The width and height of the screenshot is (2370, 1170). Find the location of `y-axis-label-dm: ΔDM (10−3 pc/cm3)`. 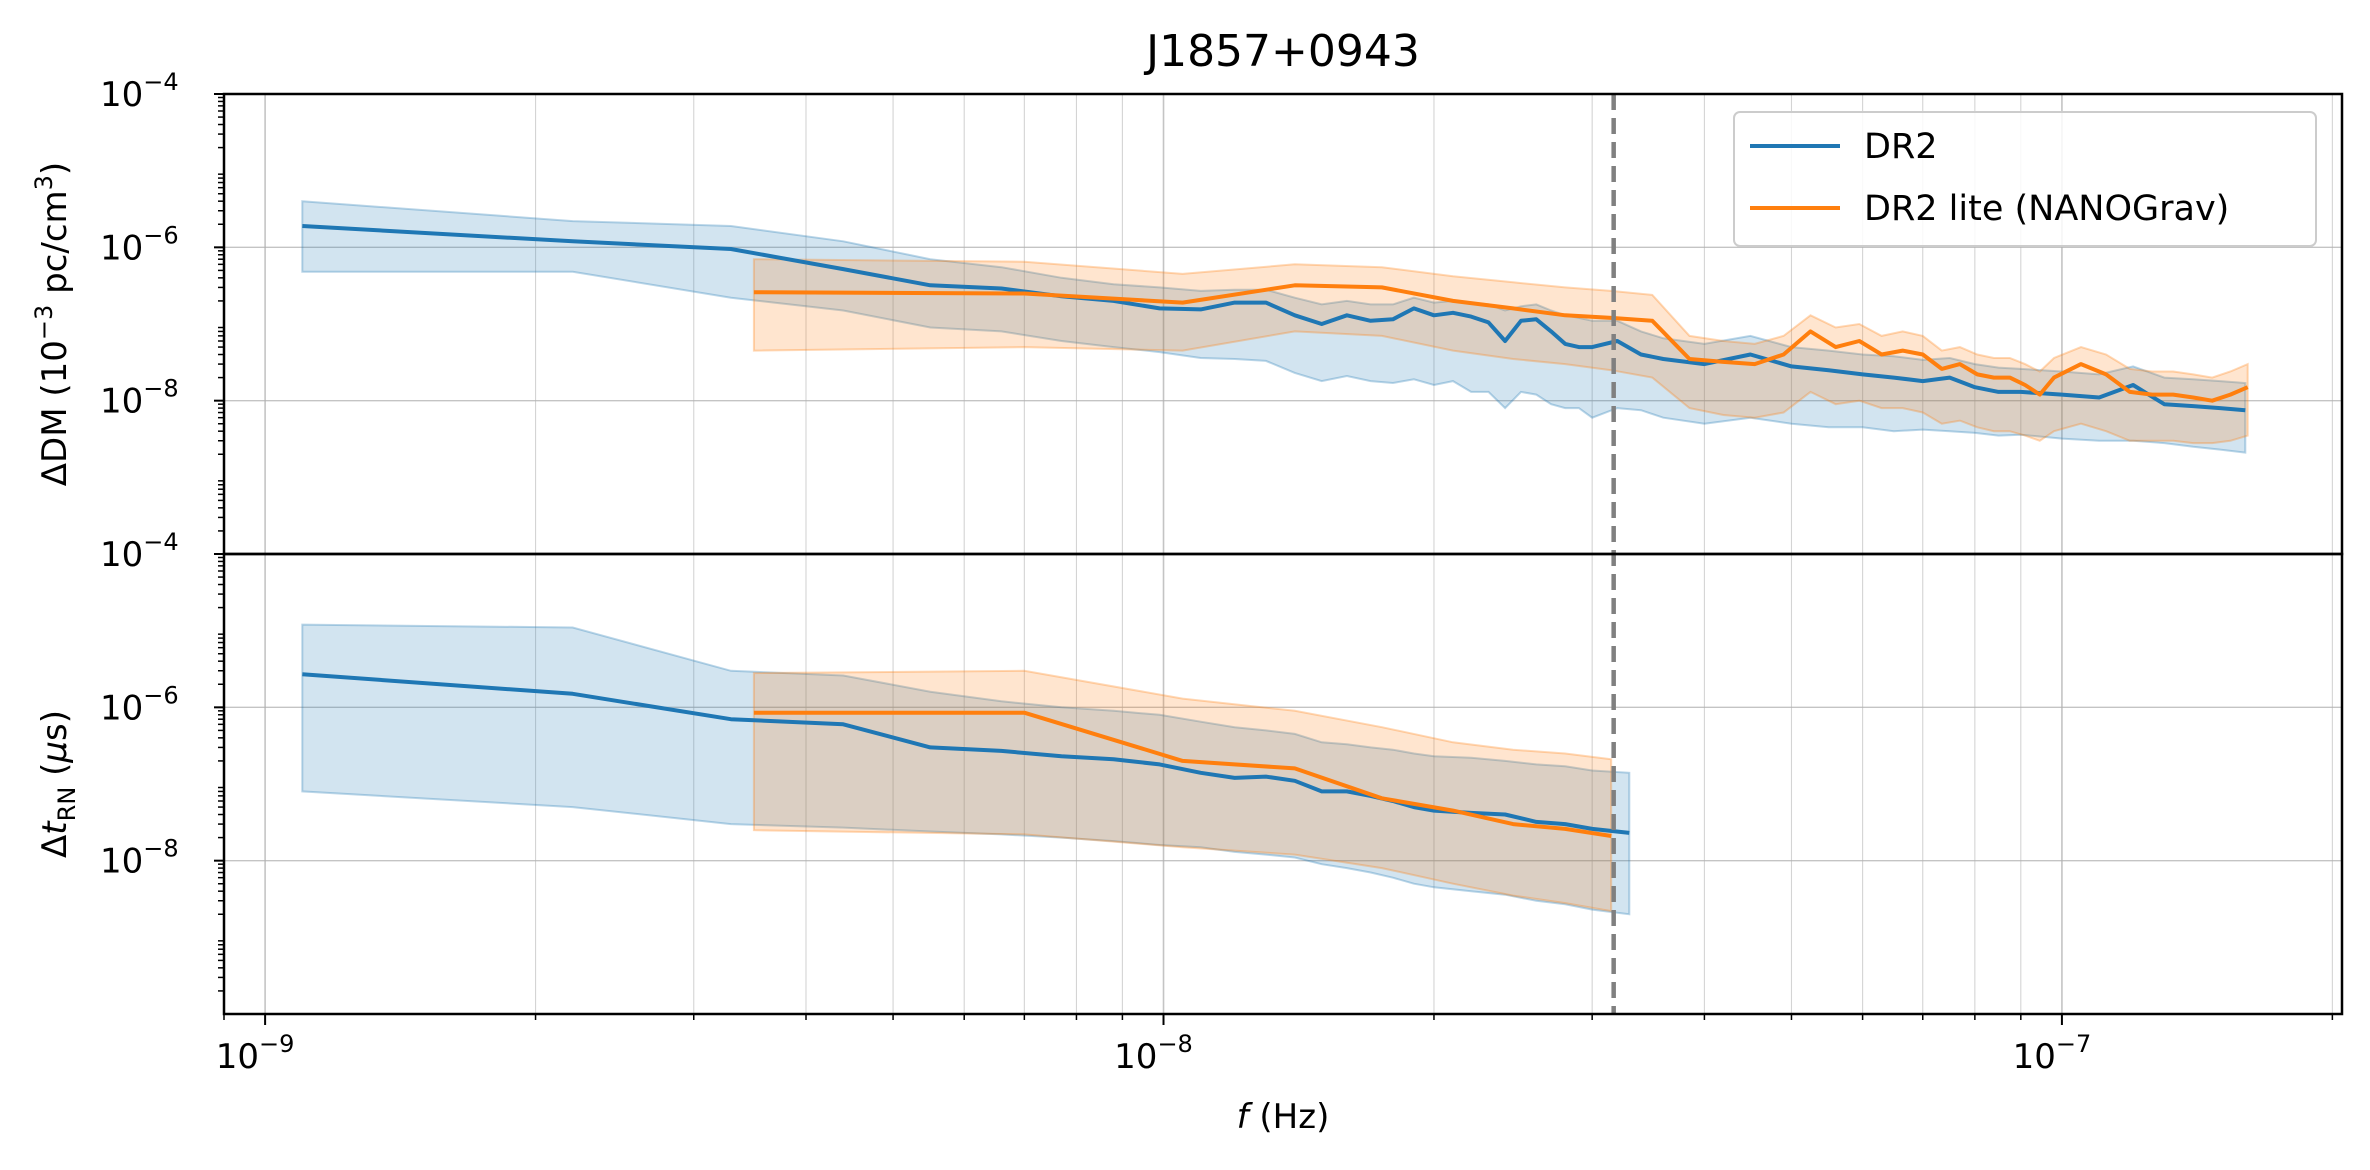

y-axis-label-dm: ΔDM (10−3 pc/cm3) is located at coordinates (52, 324).